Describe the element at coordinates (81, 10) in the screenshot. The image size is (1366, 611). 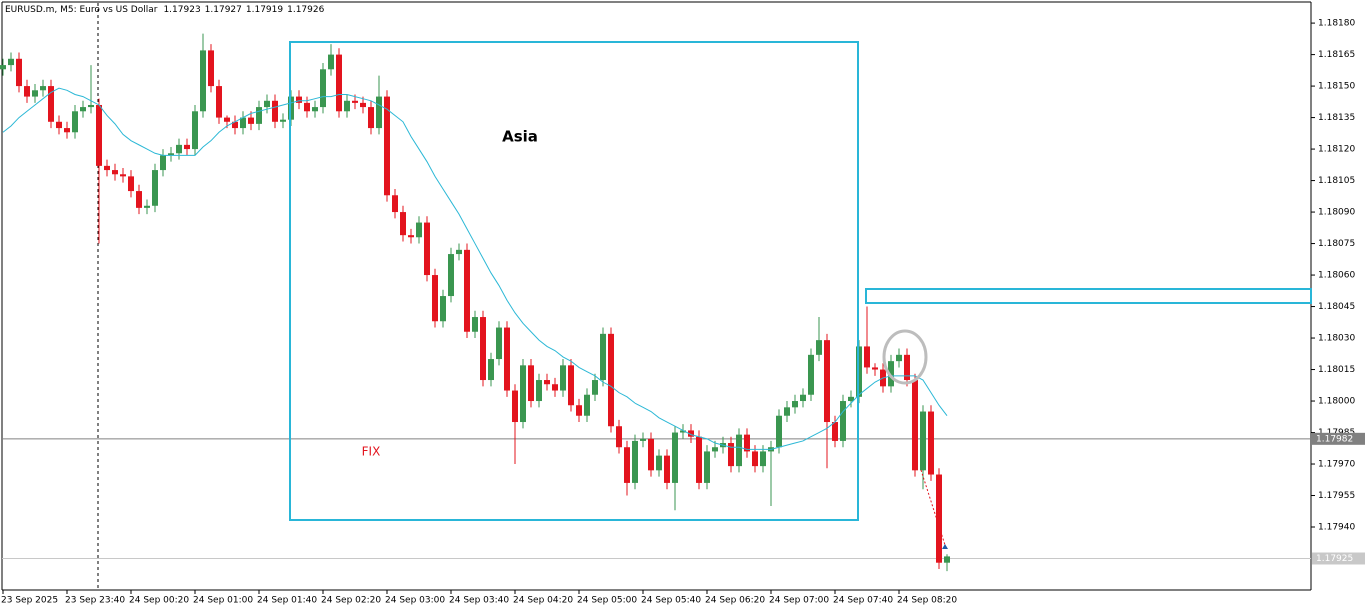
I see `header-title: EURUSD.m, M5: Euro vs US Dollar` at that location.